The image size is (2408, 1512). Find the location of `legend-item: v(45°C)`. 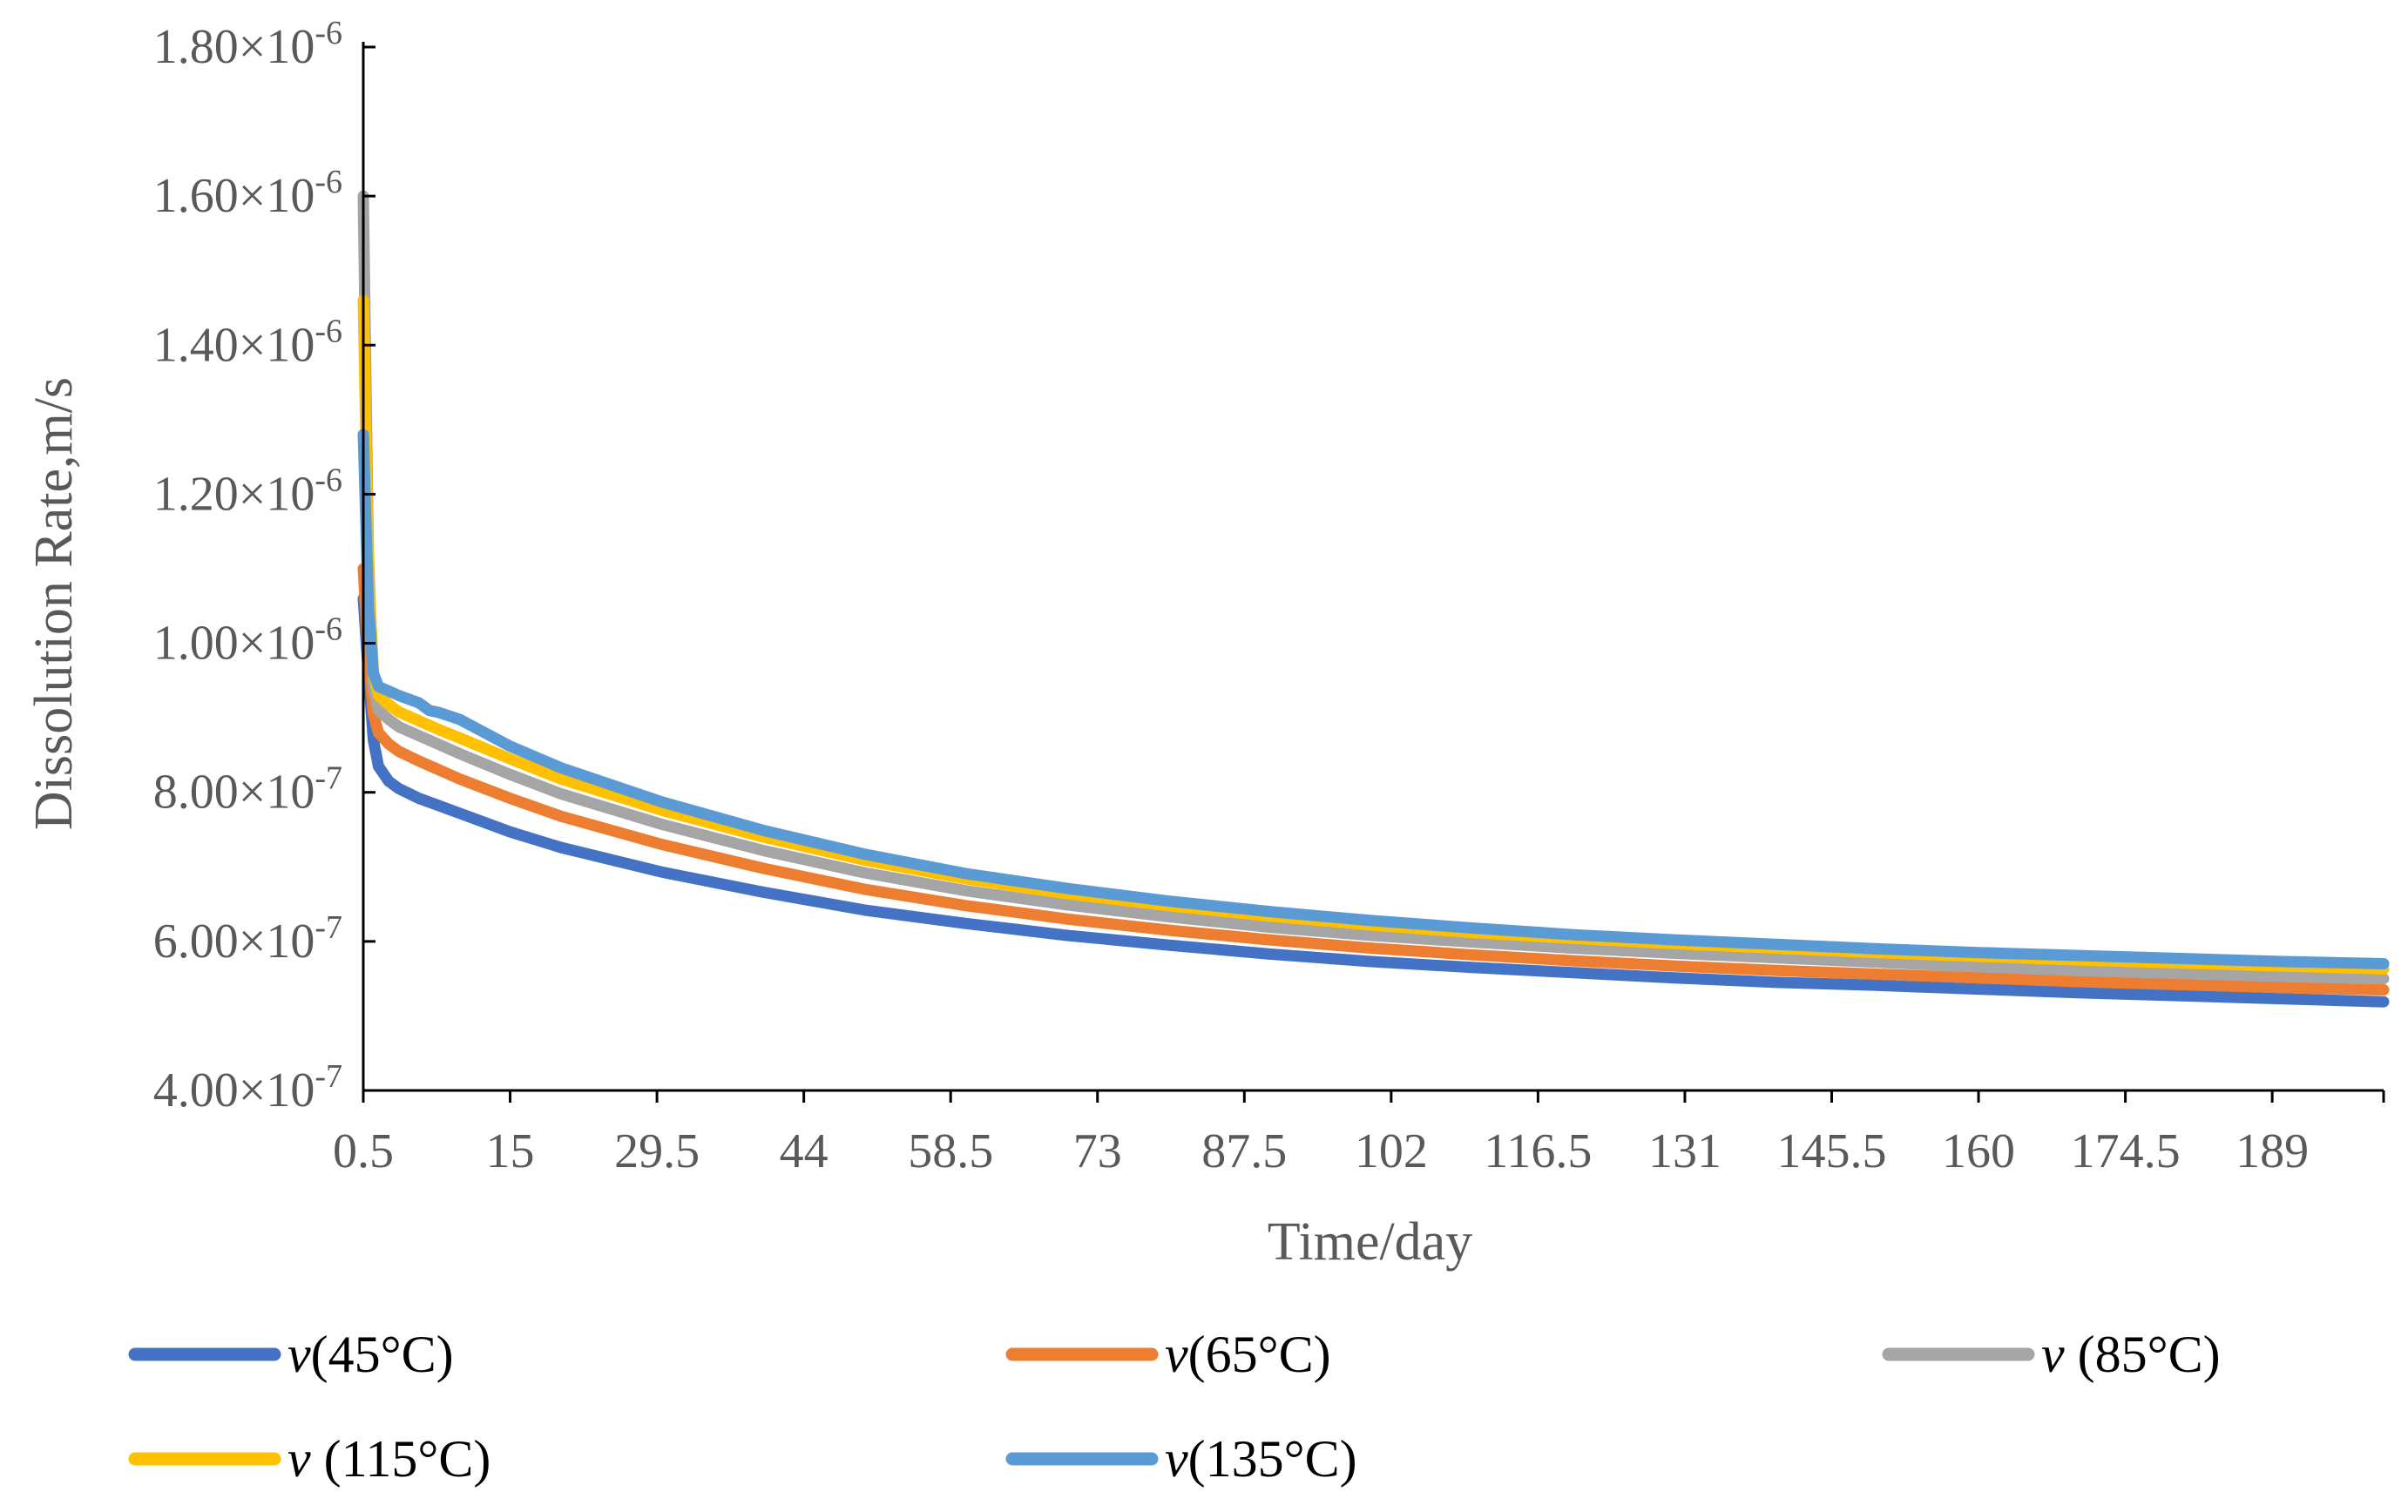

legend-item: v(45°C) is located at coordinates (291, 1354).